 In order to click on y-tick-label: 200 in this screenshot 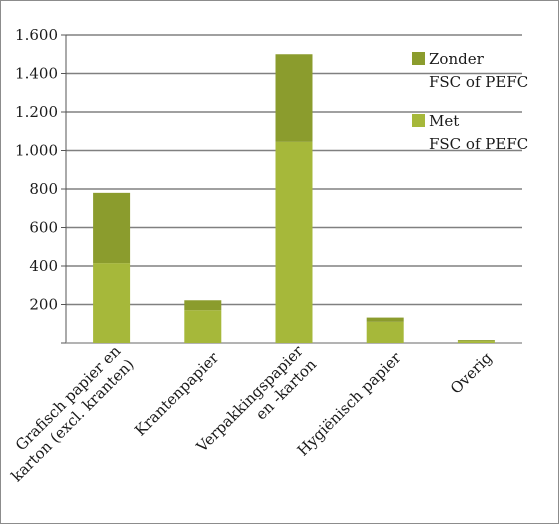, I will do `click(43, 305)`.